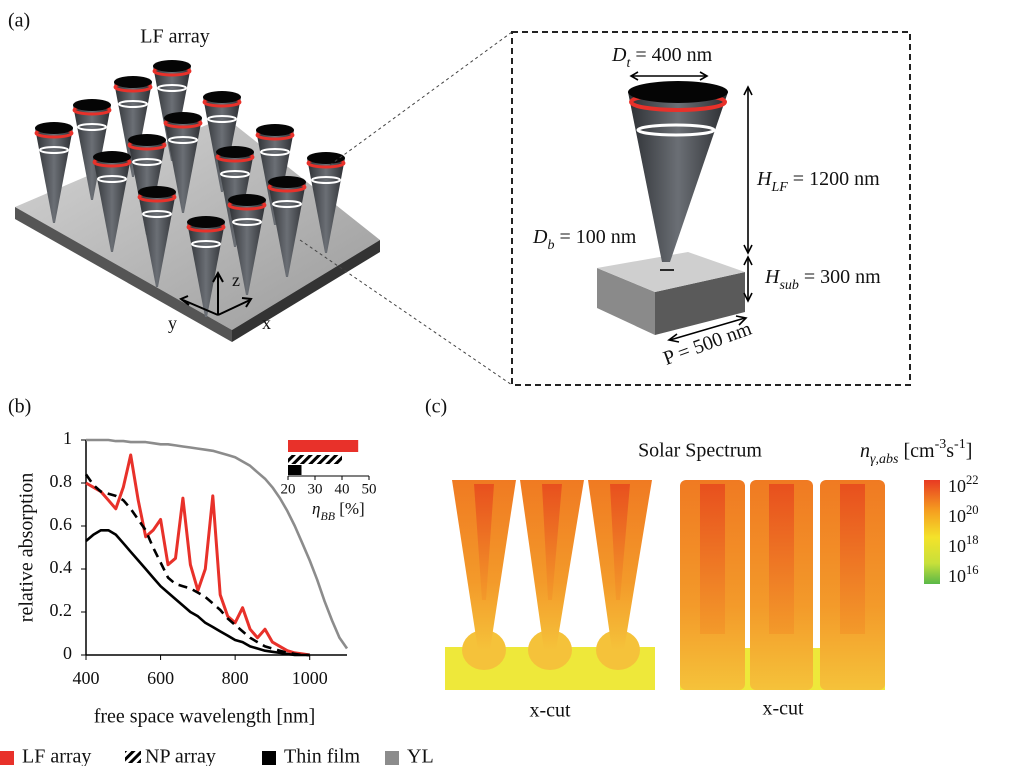 The width and height of the screenshot is (1028, 766). I want to click on text-part: D, so click(619, 55).